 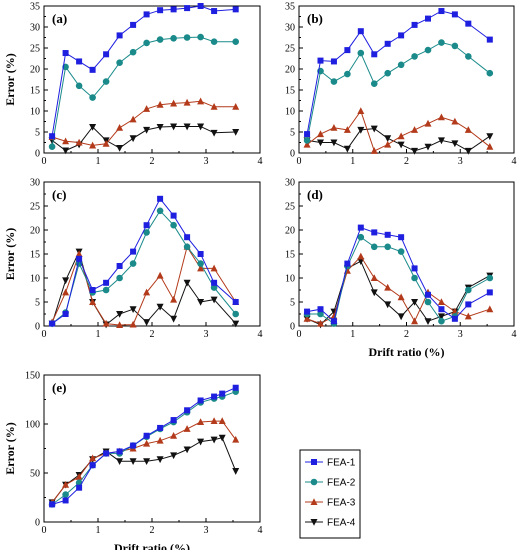 I want to click on panel-e-x-tick-label: 3, so click(x=206, y=530).